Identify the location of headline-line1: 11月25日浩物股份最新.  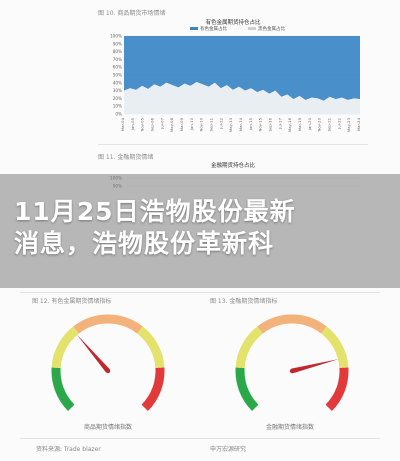
(155, 211).